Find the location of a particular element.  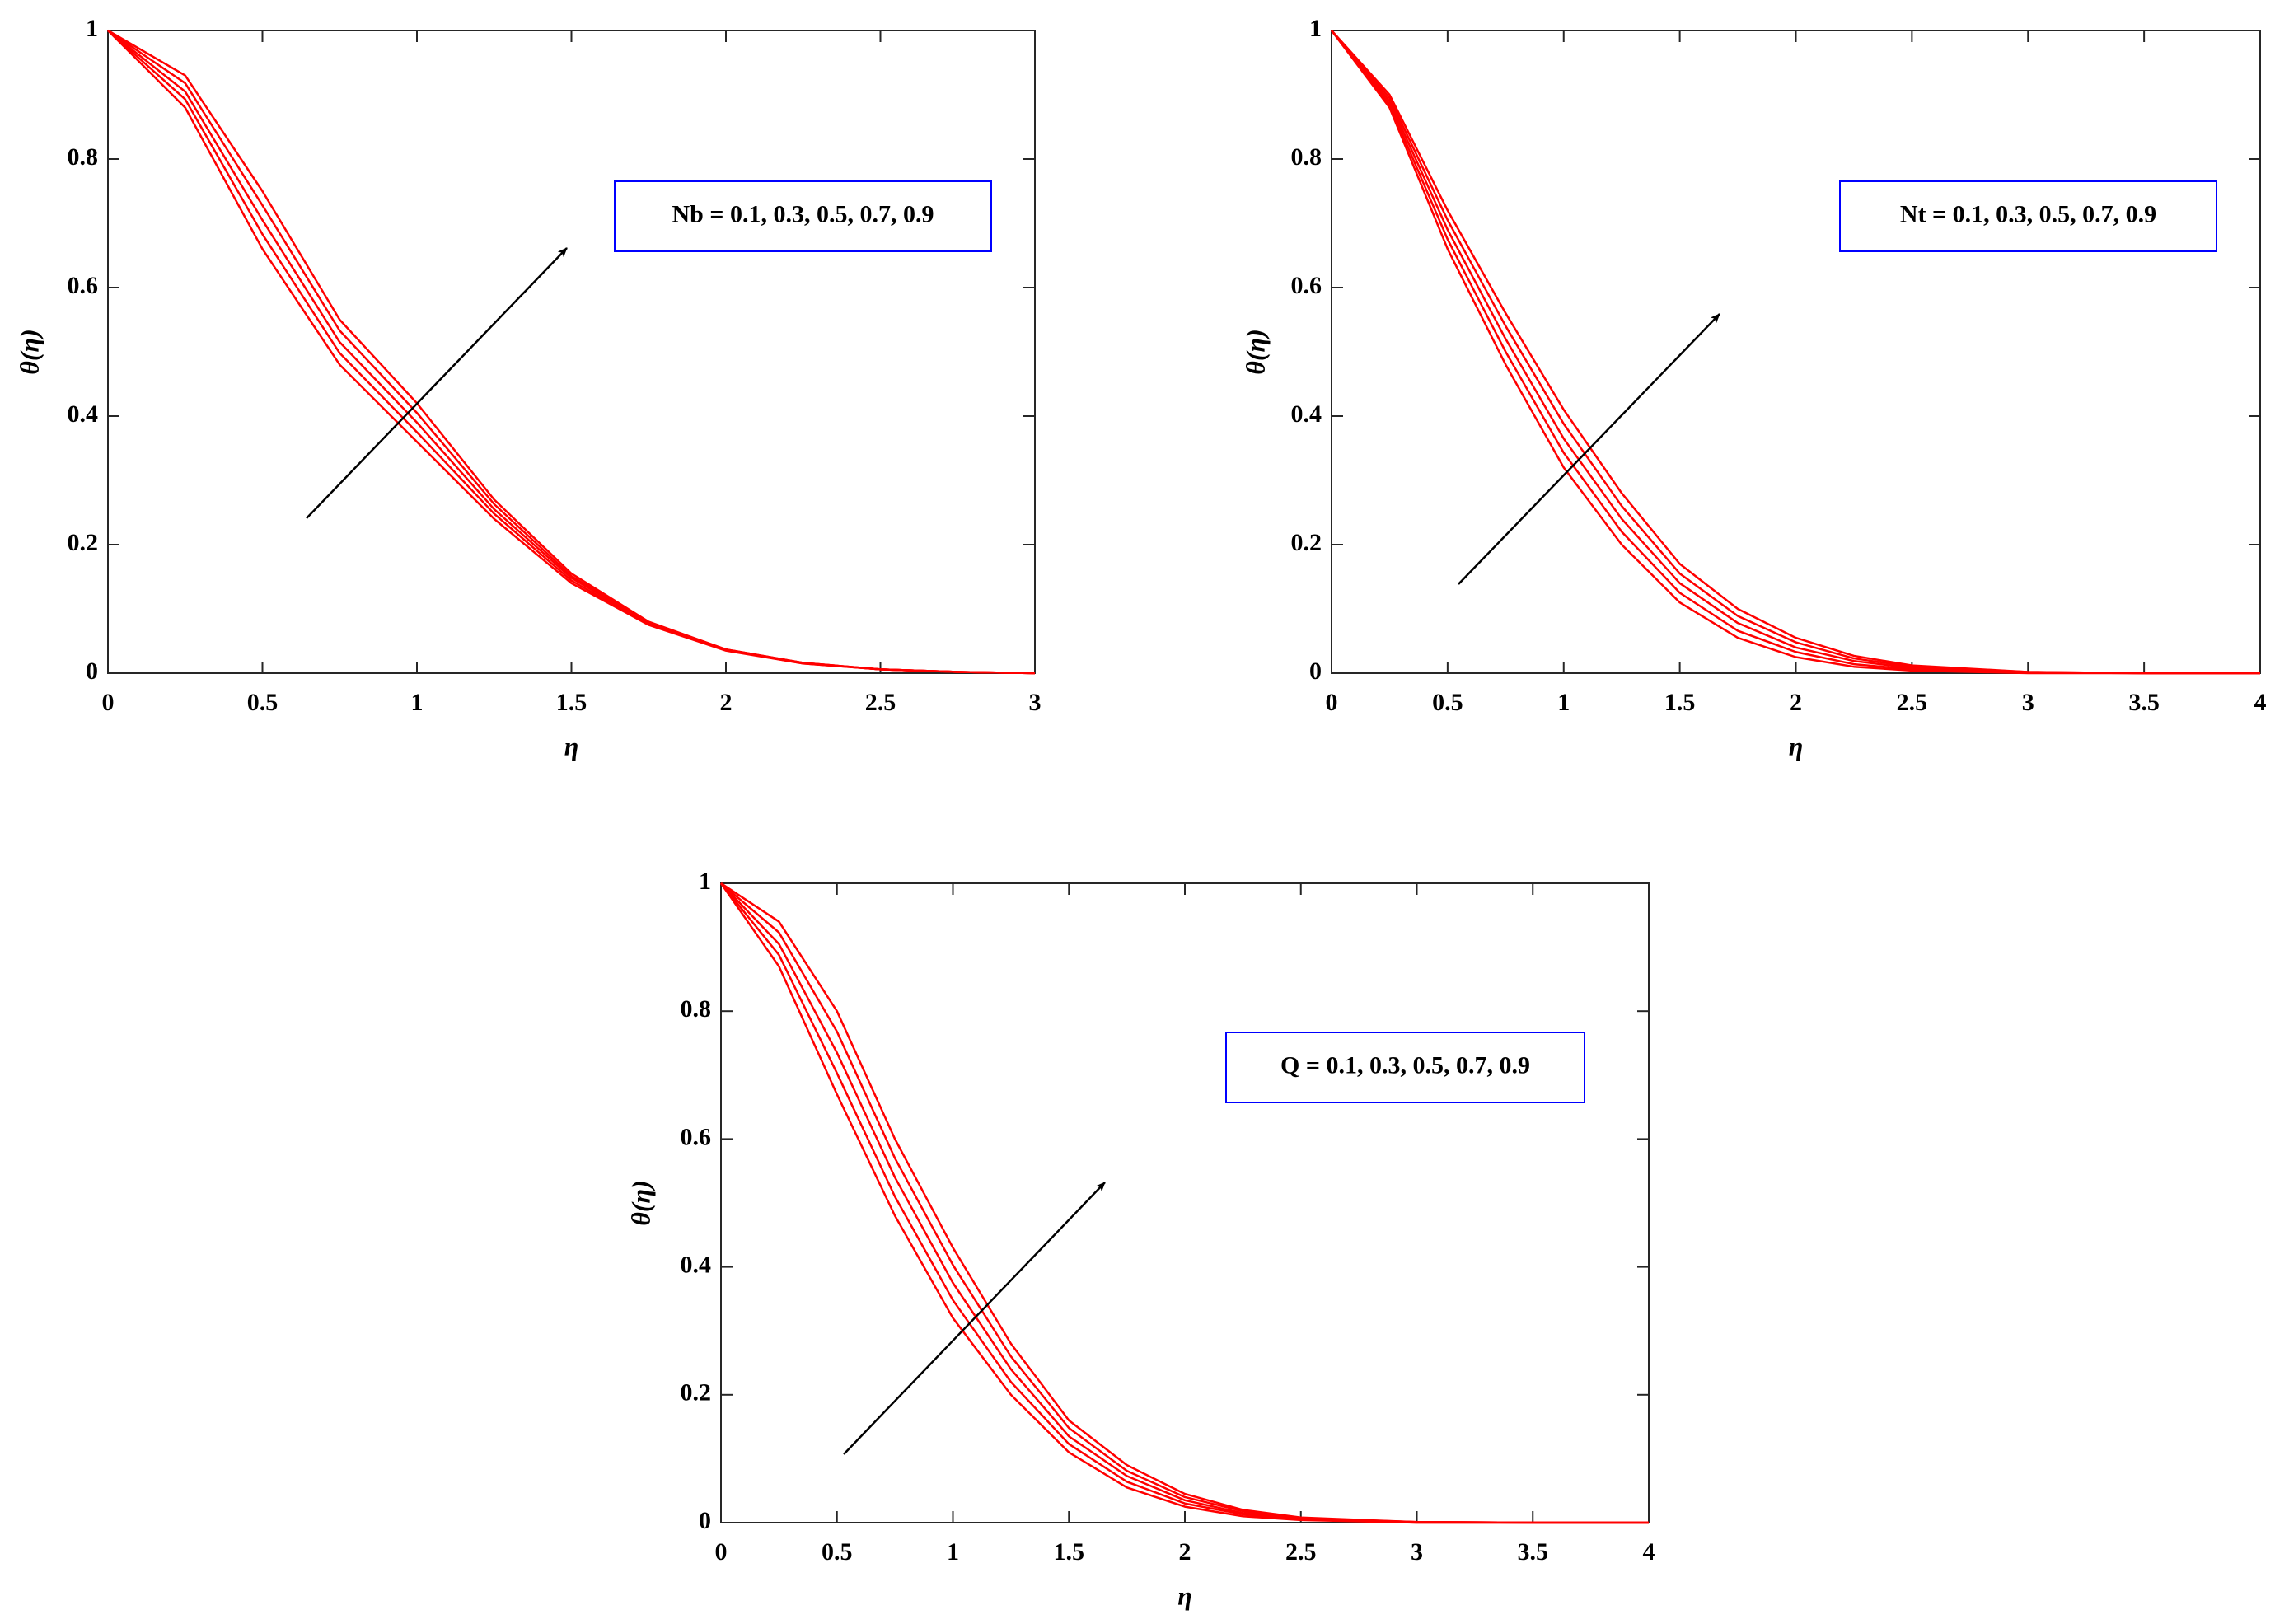

annotation: Q = 0.1, 0.3, 0.5, 0.7, 0.9 is located at coordinates (1405, 1065).